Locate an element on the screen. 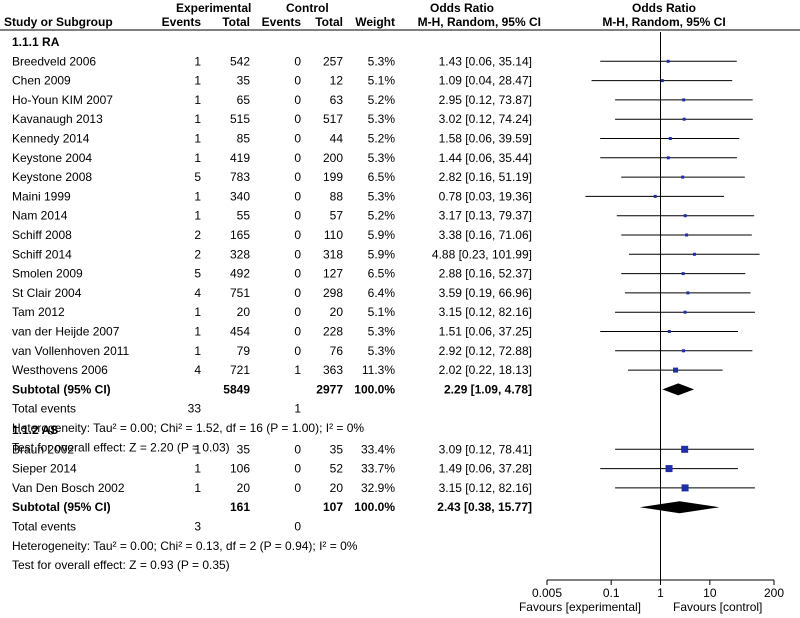 The image size is (800, 618). study-name: Keystone 2008 is located at coordinates (52, 177).